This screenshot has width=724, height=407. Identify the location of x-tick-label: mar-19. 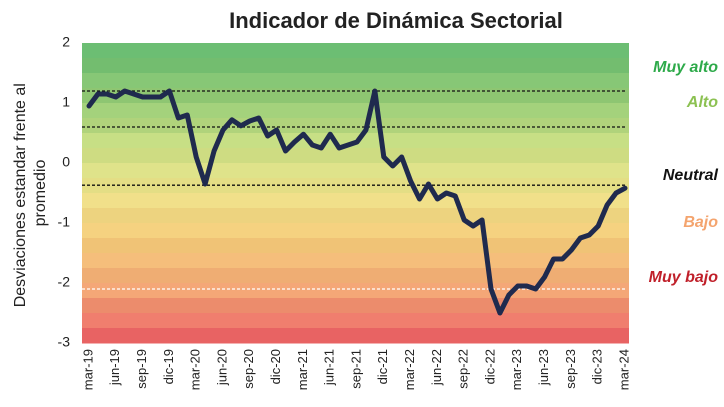
(87, 369).